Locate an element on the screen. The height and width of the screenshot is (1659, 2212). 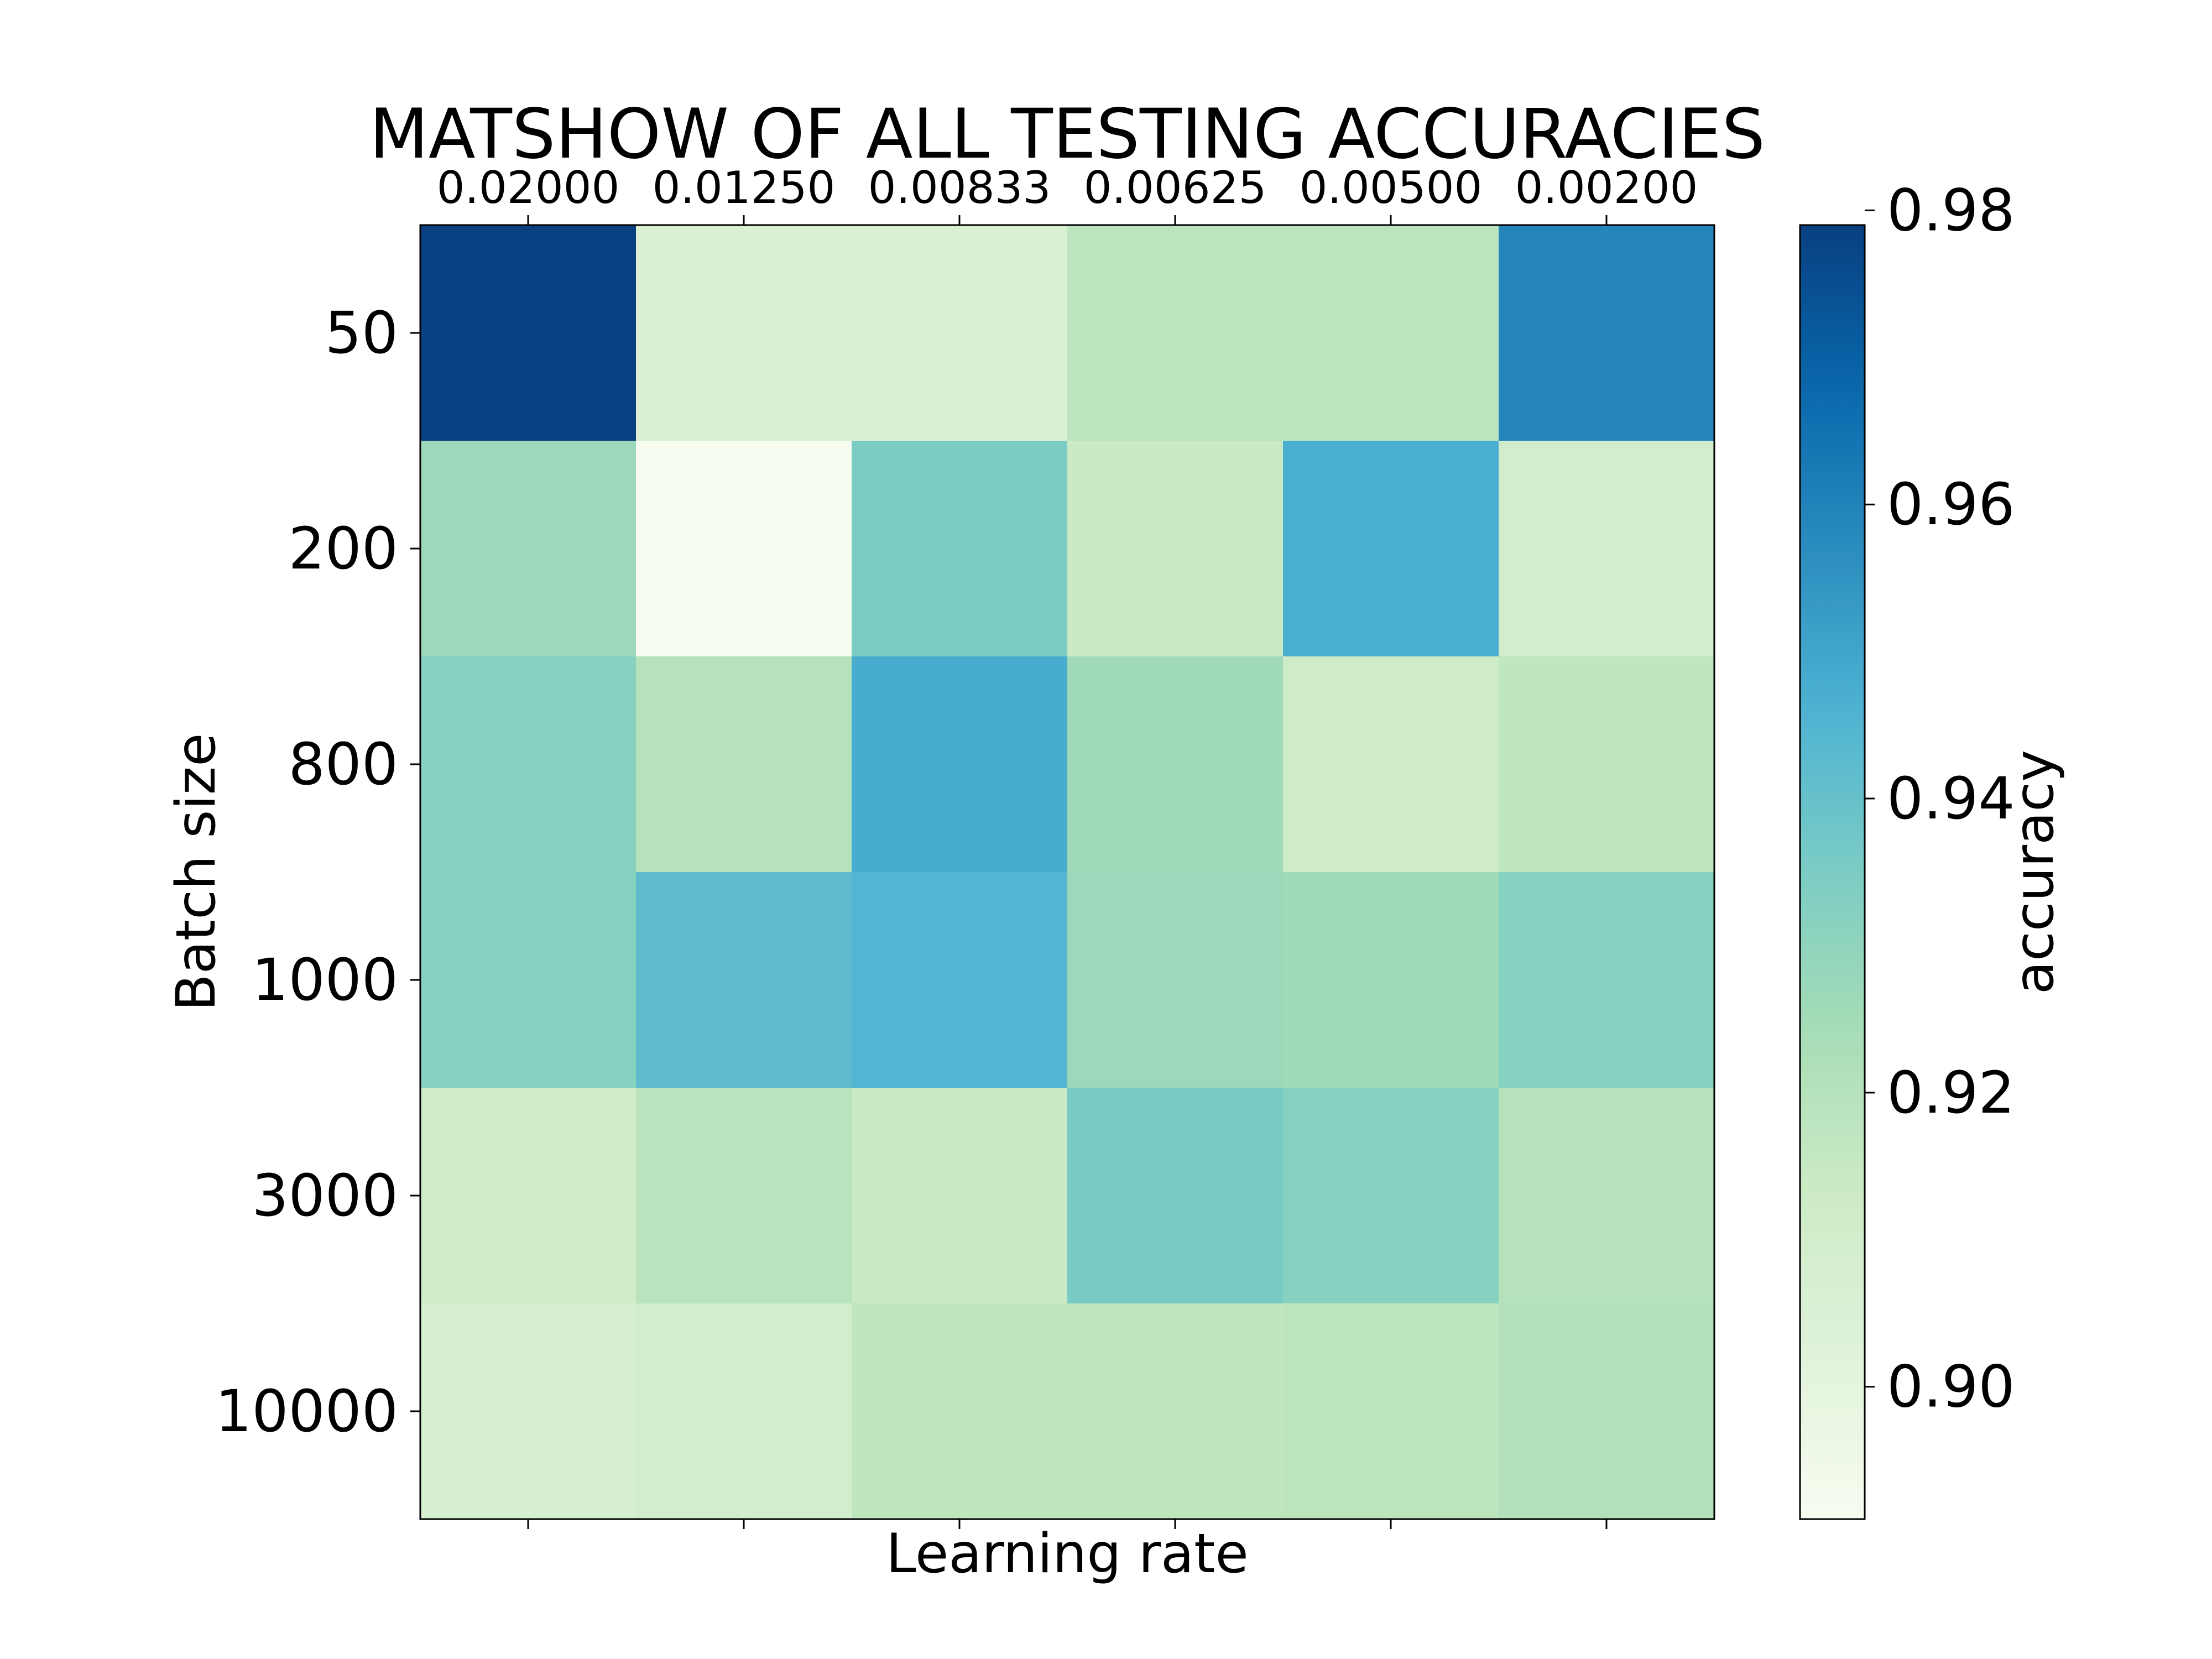
colorbar-tick-label: 0.98 is located at coordinates (1951, 210).